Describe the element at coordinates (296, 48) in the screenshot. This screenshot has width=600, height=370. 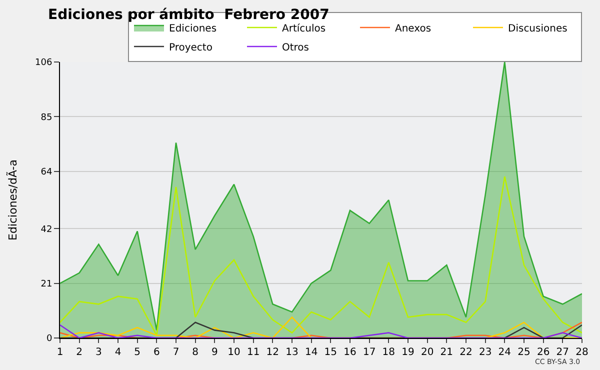
I see `legend-label: Otros` at that location.